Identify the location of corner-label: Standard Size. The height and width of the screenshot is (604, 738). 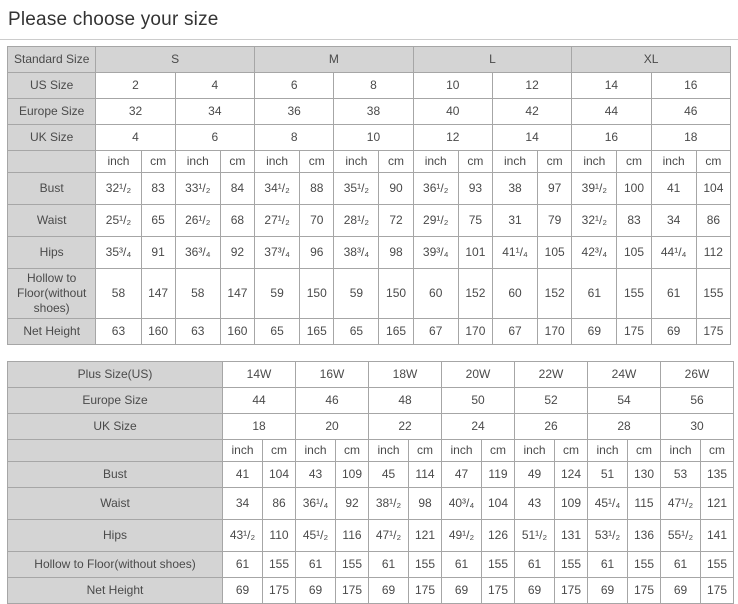
(51, 59).